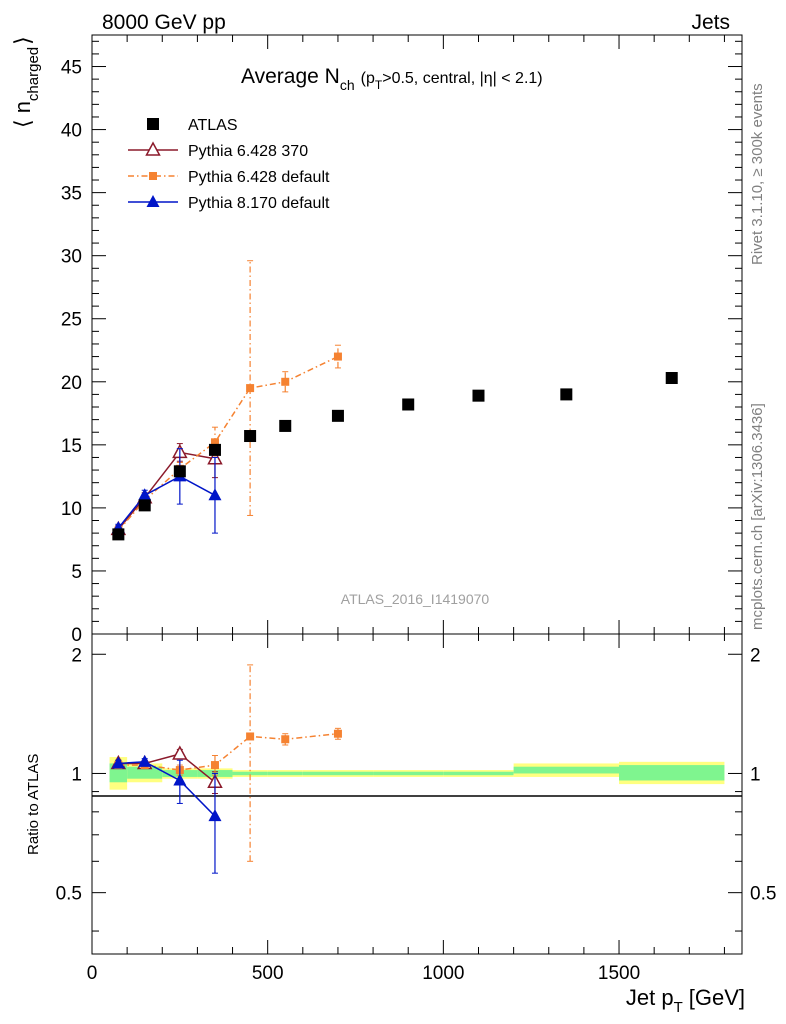 The height and width of the screenshot is (1024, 786). What do you see at coordinates (71, 446) in the screenshot?
I see `y-tick-label-3: 15` at bounding box center [71, 446].